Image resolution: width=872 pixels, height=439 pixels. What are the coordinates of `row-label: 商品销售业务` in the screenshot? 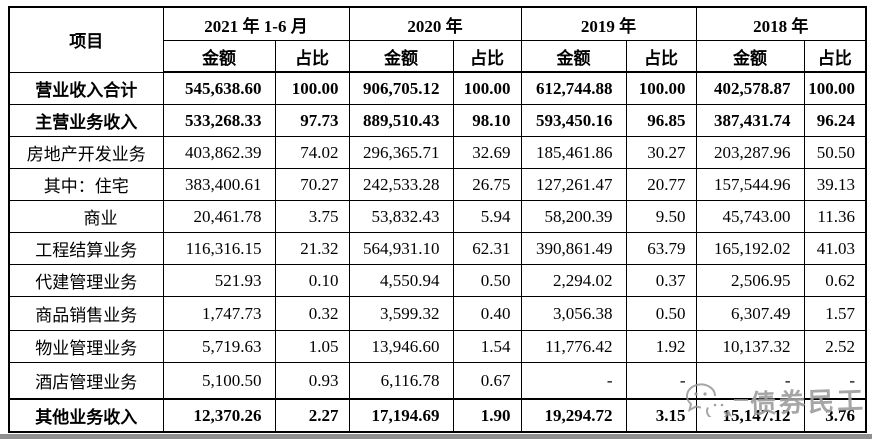 It's located at (86, 313).